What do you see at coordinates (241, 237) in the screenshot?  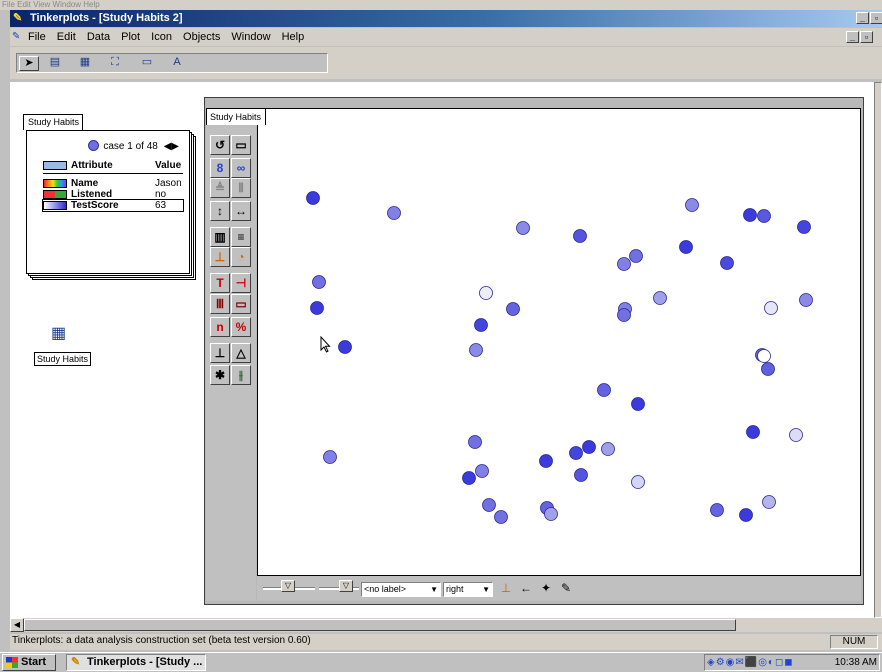 I see `horizontal-bar-icon: ≡` at bounding box center [241, 237].